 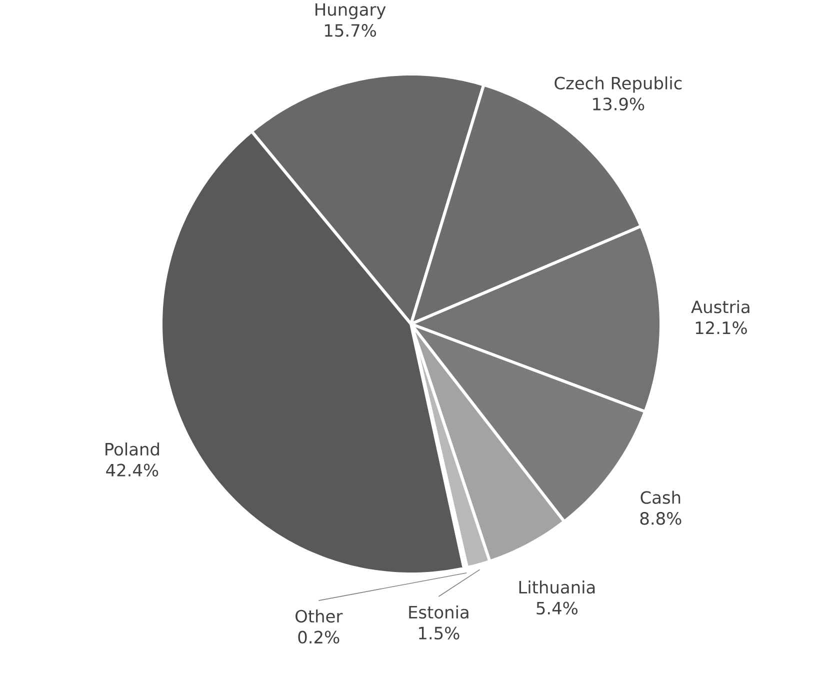 What do you see at coordinates (557, 608) in the screenshot?
I see `data-label: 5.4%` at bounding box center [557, 608].